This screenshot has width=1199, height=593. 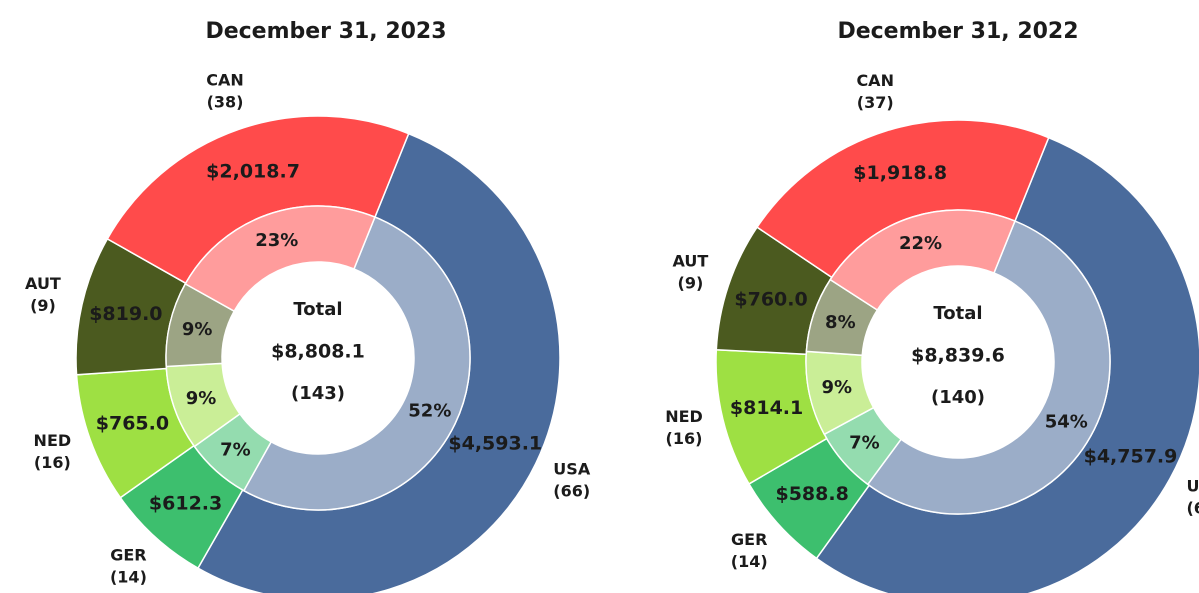 I want to click on count-label: (64), so click(x=1192, y=508).